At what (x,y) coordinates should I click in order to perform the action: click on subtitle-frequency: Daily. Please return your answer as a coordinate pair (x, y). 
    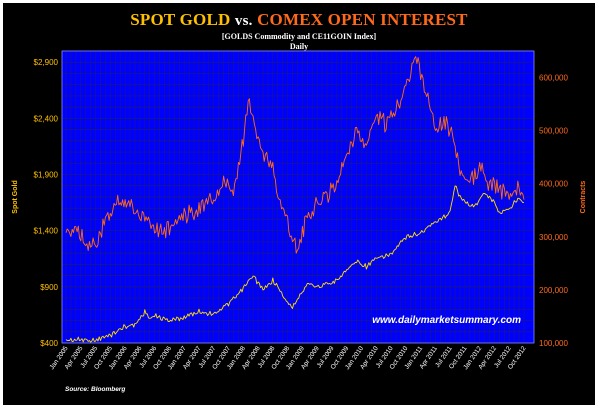
    Looking at the image, I should click on (299, 46).